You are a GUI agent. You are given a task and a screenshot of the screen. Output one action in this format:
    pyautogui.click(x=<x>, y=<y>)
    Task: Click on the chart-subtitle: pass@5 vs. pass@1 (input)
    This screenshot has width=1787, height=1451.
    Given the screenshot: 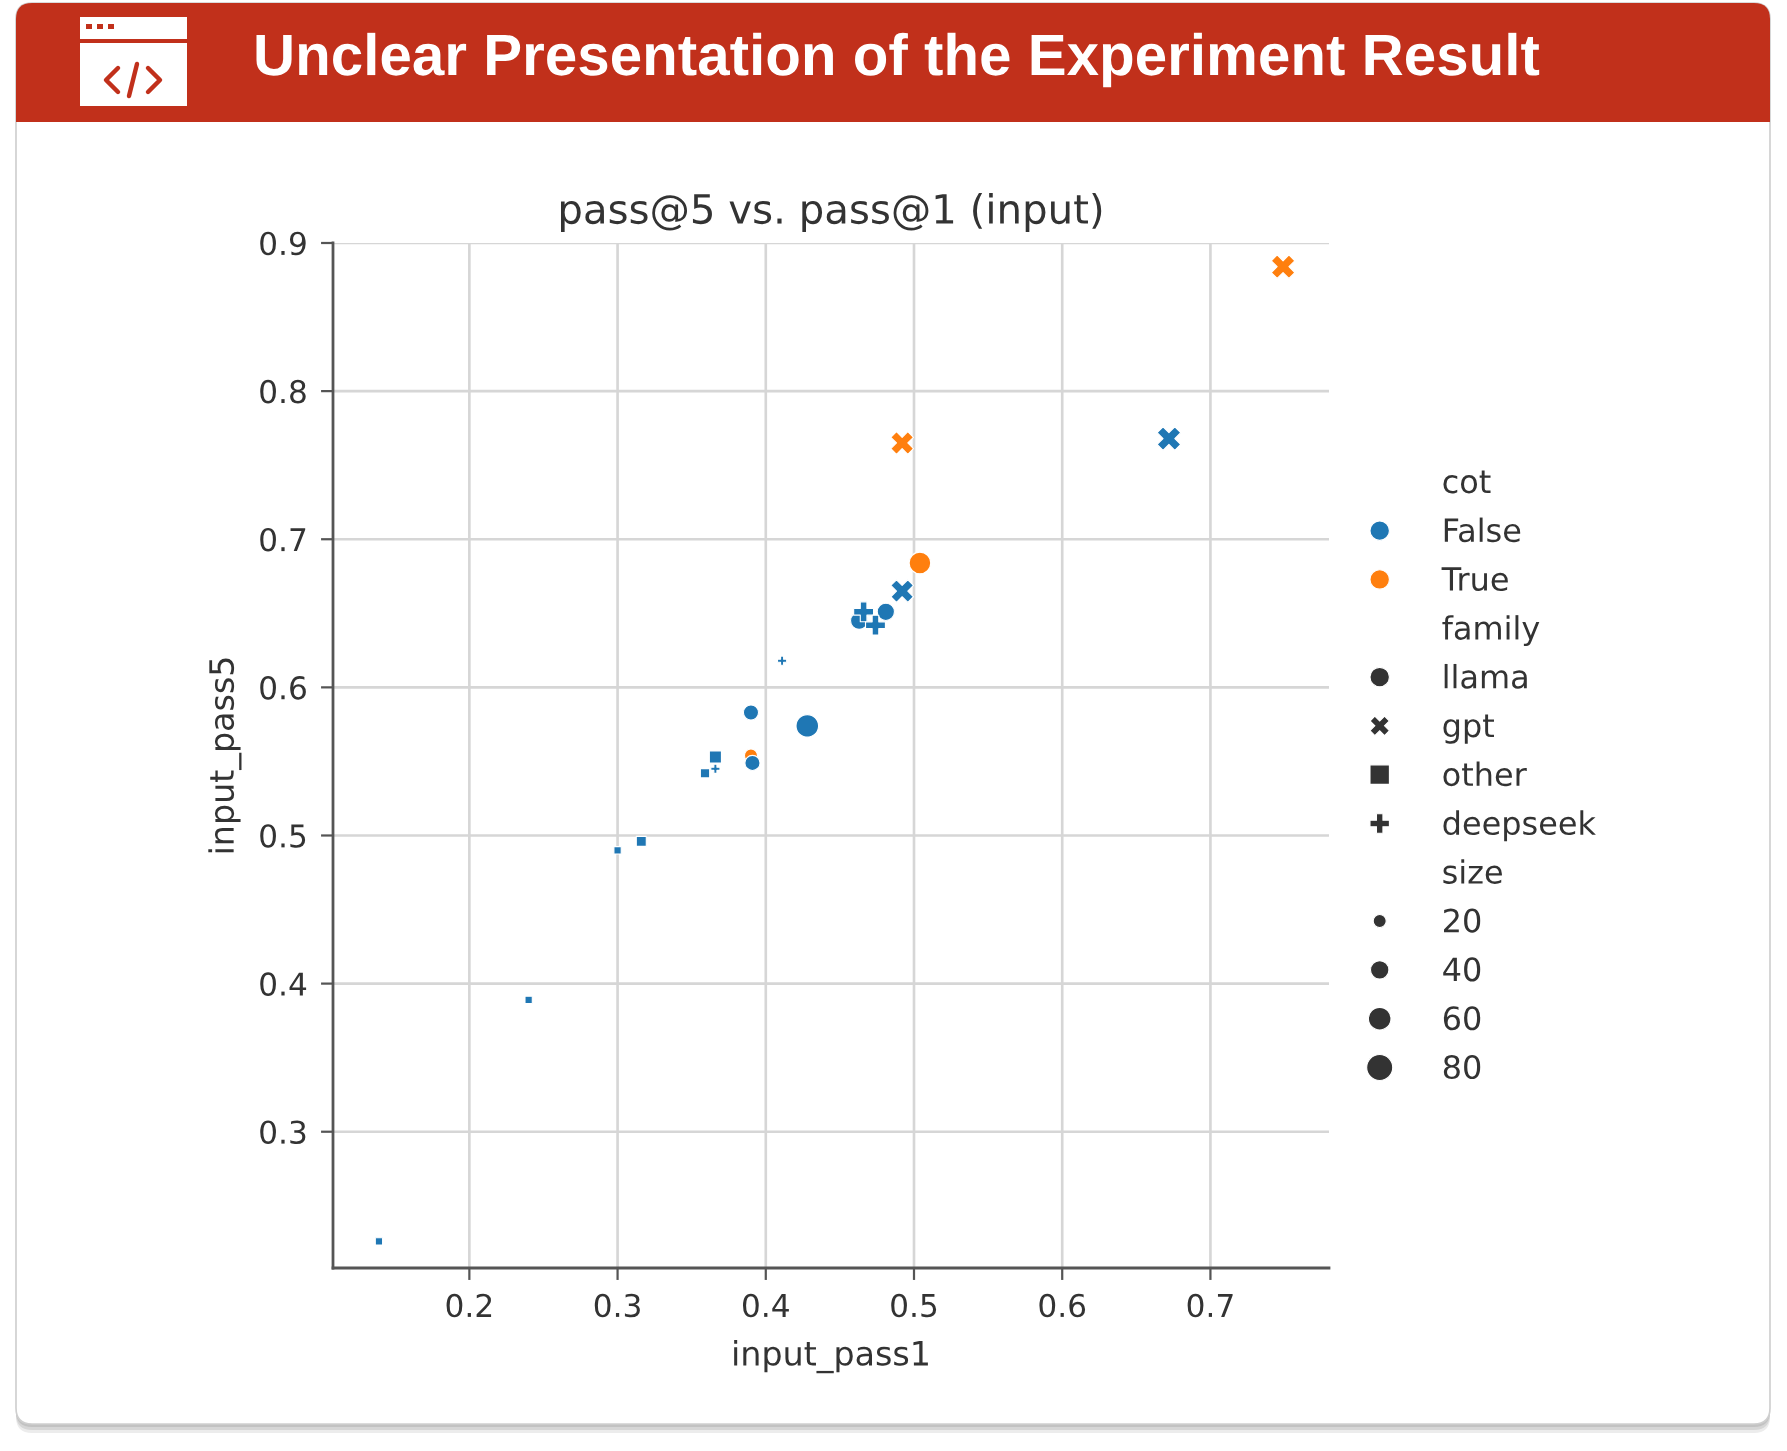 What is the action you would take?
    pyautogui.click(x=831, y=212)
    